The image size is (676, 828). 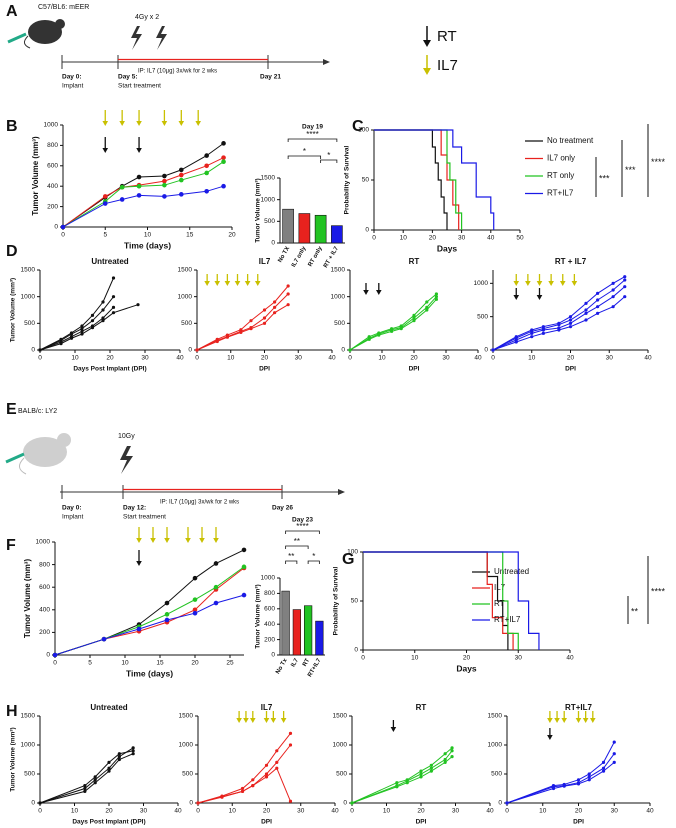 What do you see at coordinates (12, 711) in the screenshot?
I see `panel-label: H` at bounding box center [12, 711].